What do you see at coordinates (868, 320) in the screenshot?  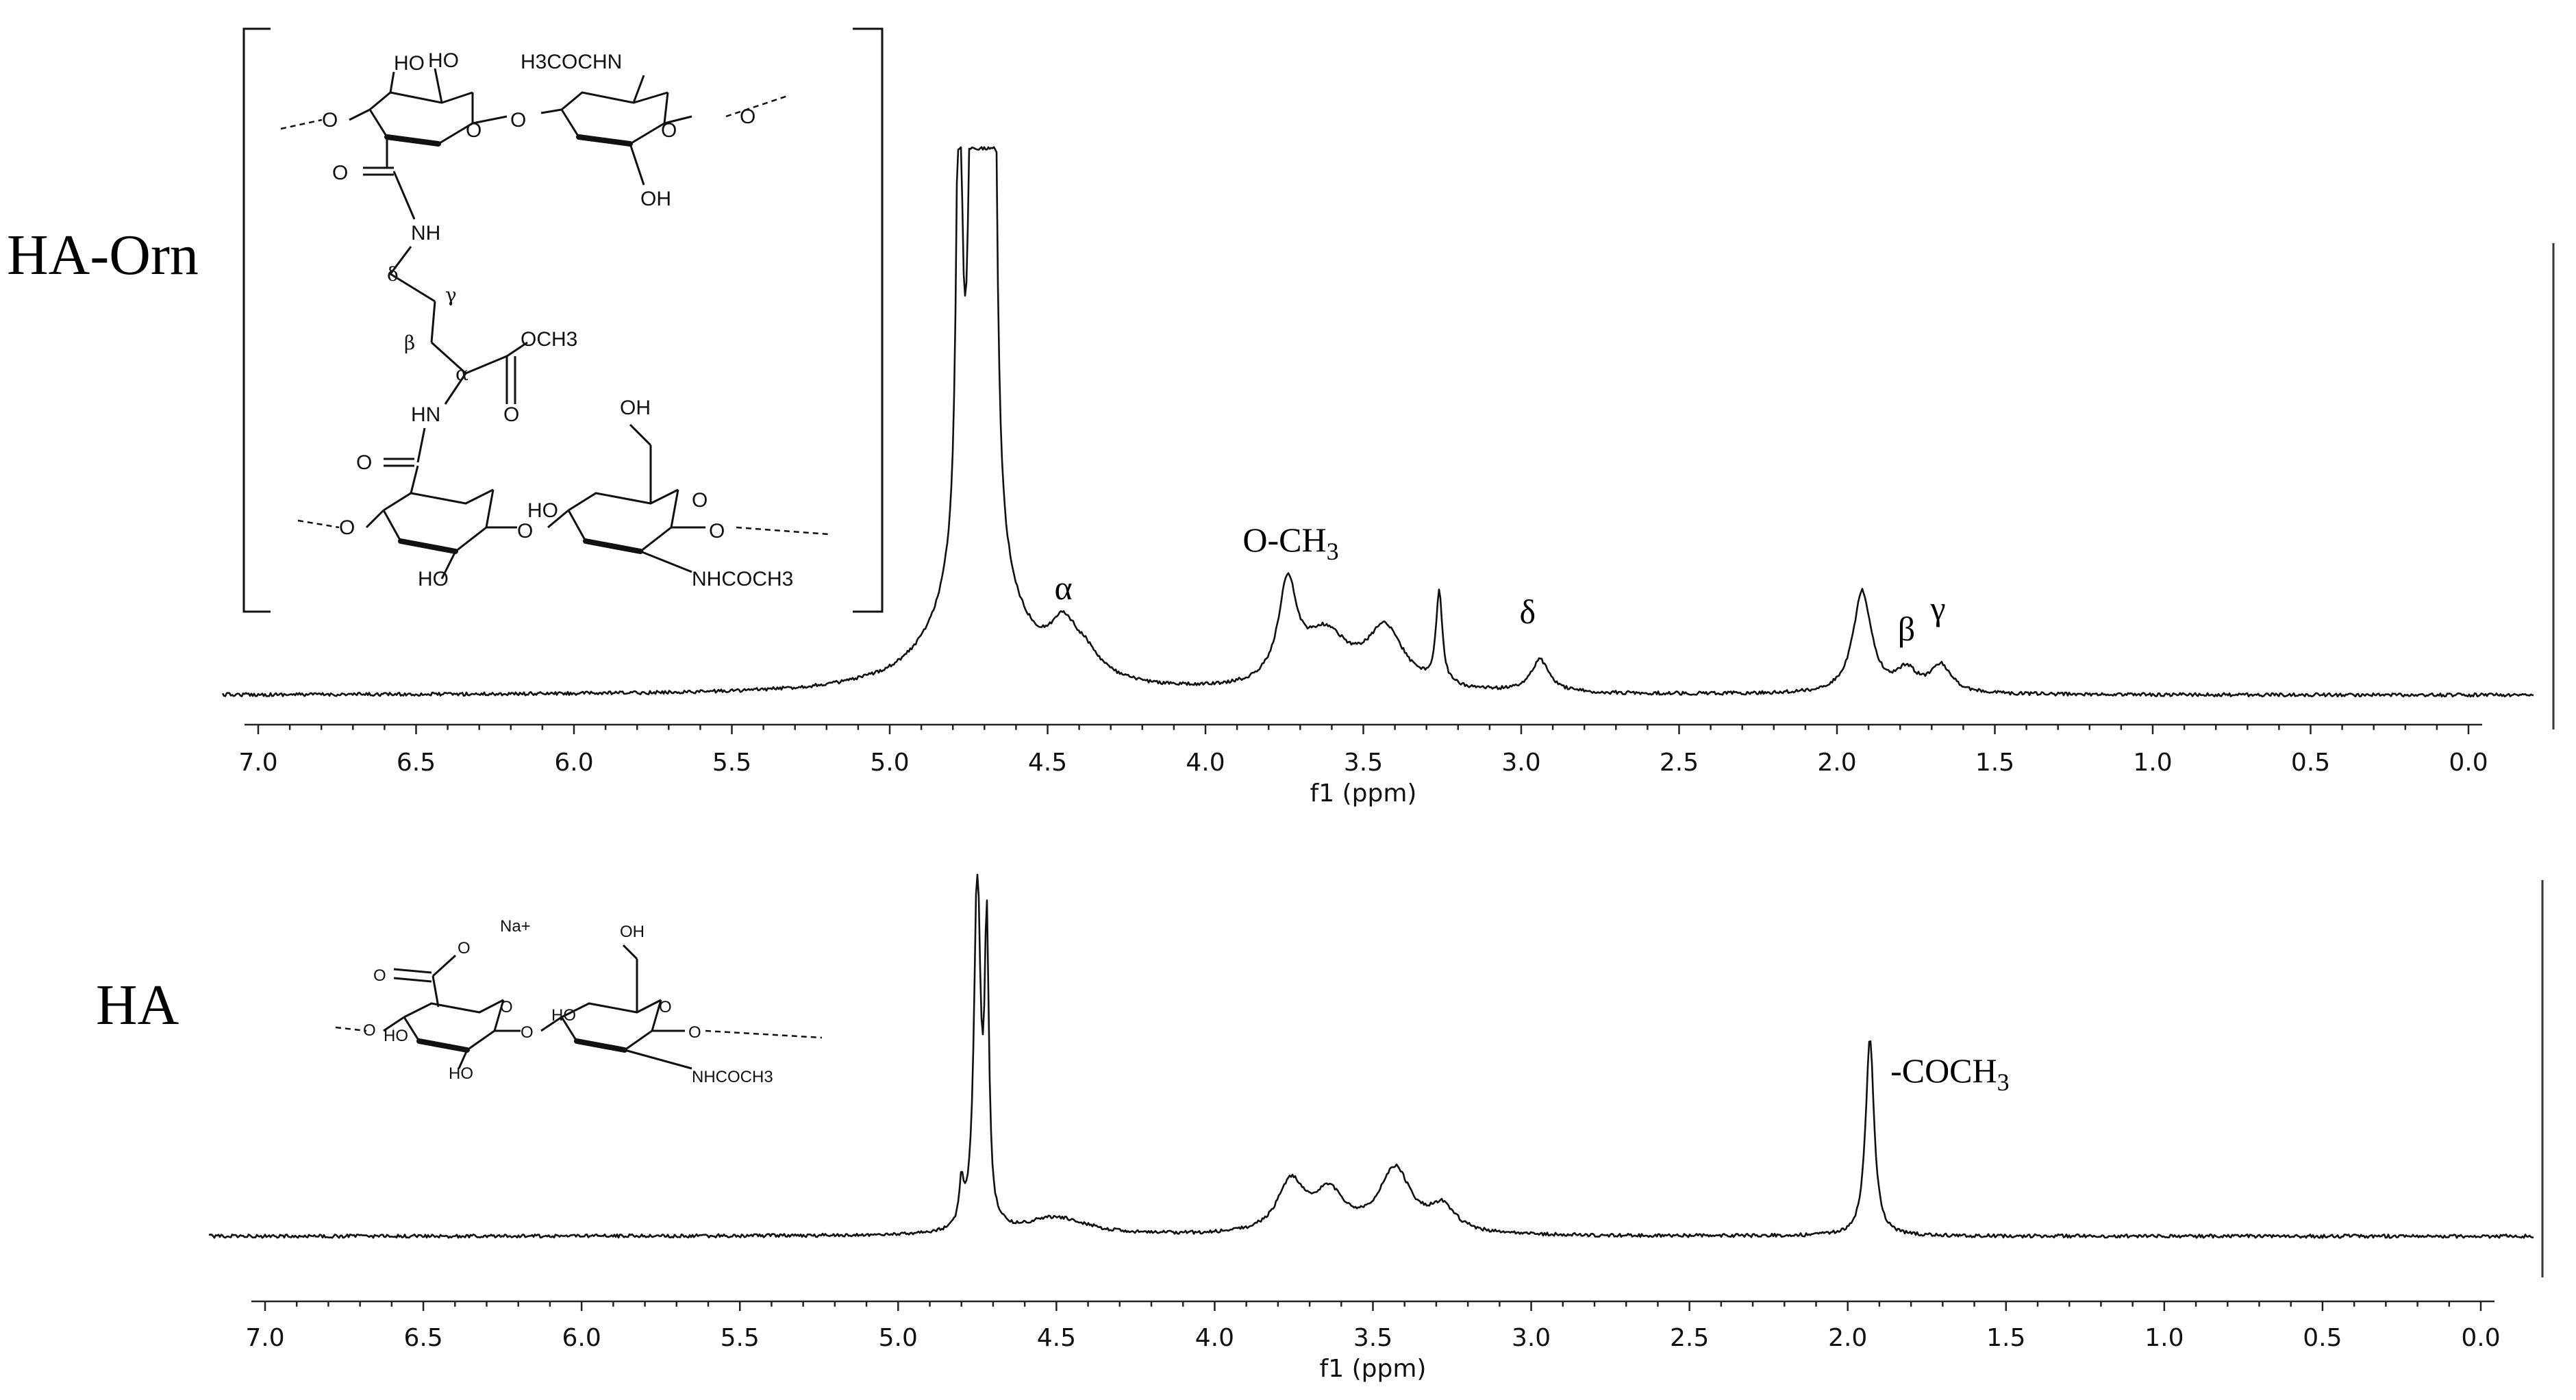 I see `structure-bracket-right` at bounding box center [868, 320].